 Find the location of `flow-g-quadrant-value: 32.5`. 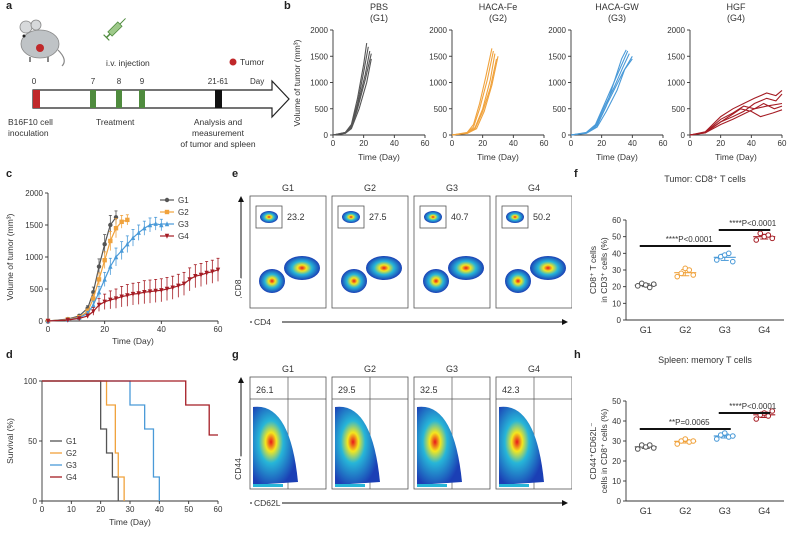

flow-g-quadrant-value: 32.5 is located at coordinates (429, 390).